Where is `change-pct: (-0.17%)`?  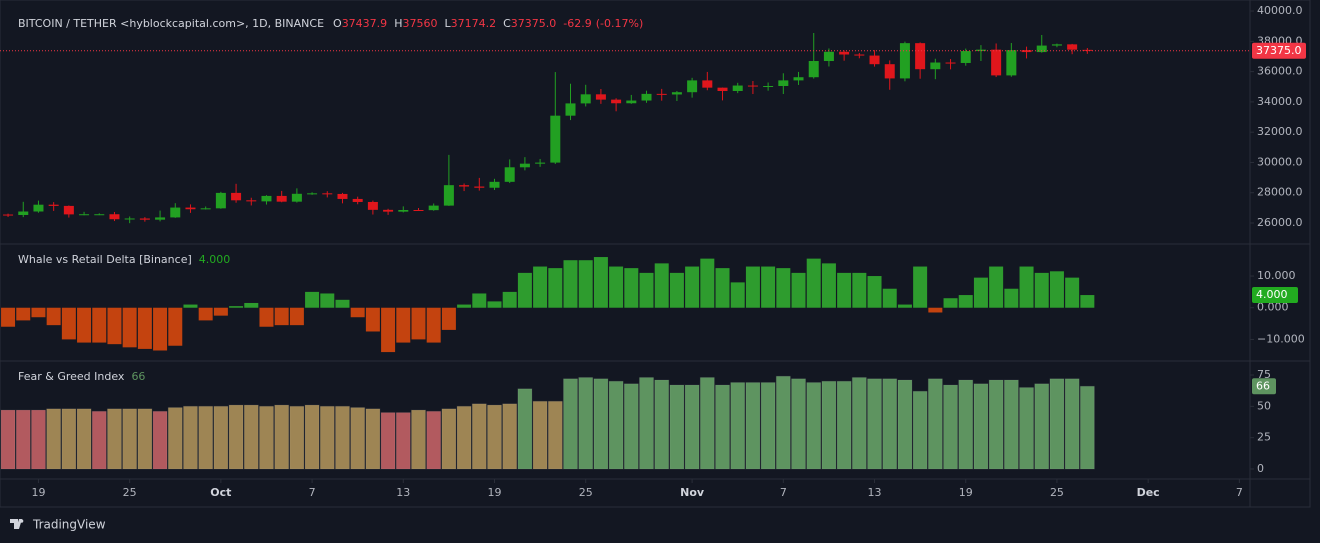
change-pct: (-0.17%) is located at coordinates (620, 23).